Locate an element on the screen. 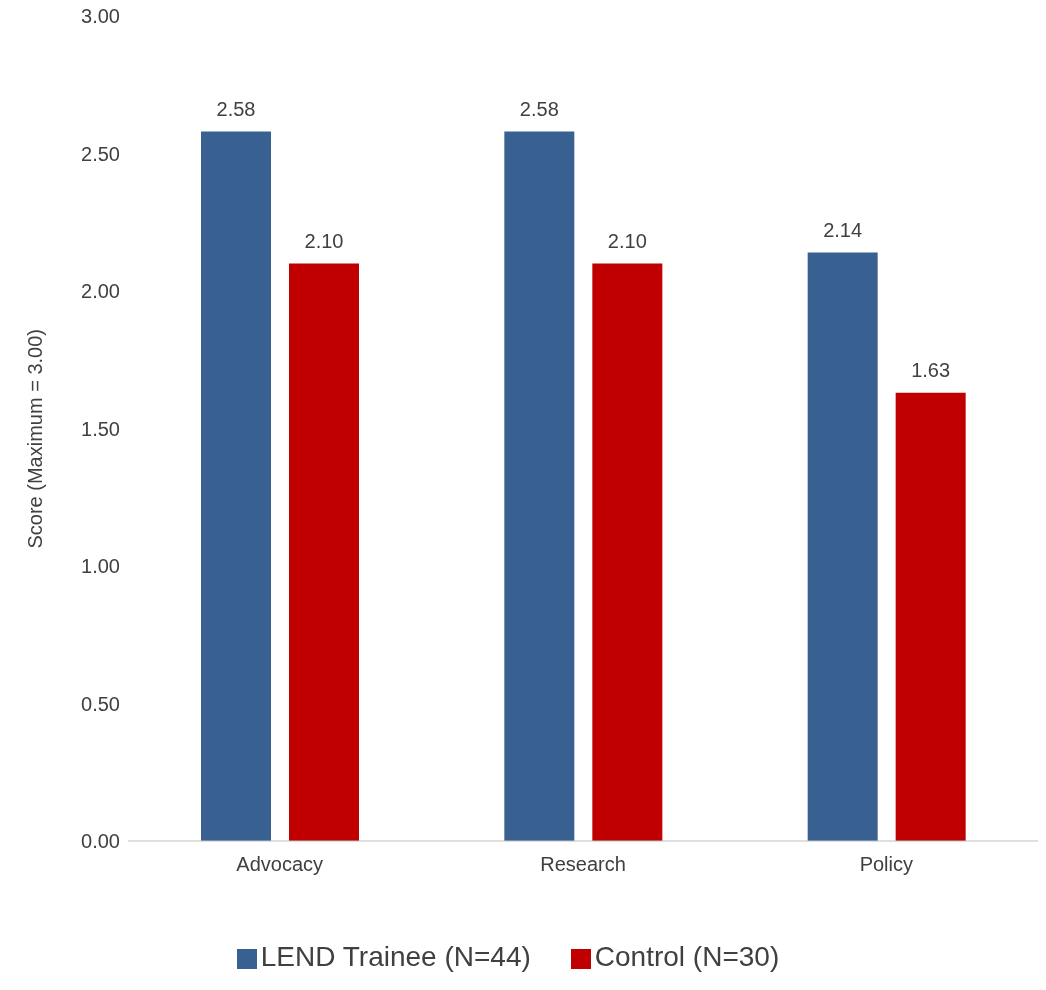 This screenshot has width=1046, height=990. y-tick-label: 2.00 is located at coordinates (100, 291).